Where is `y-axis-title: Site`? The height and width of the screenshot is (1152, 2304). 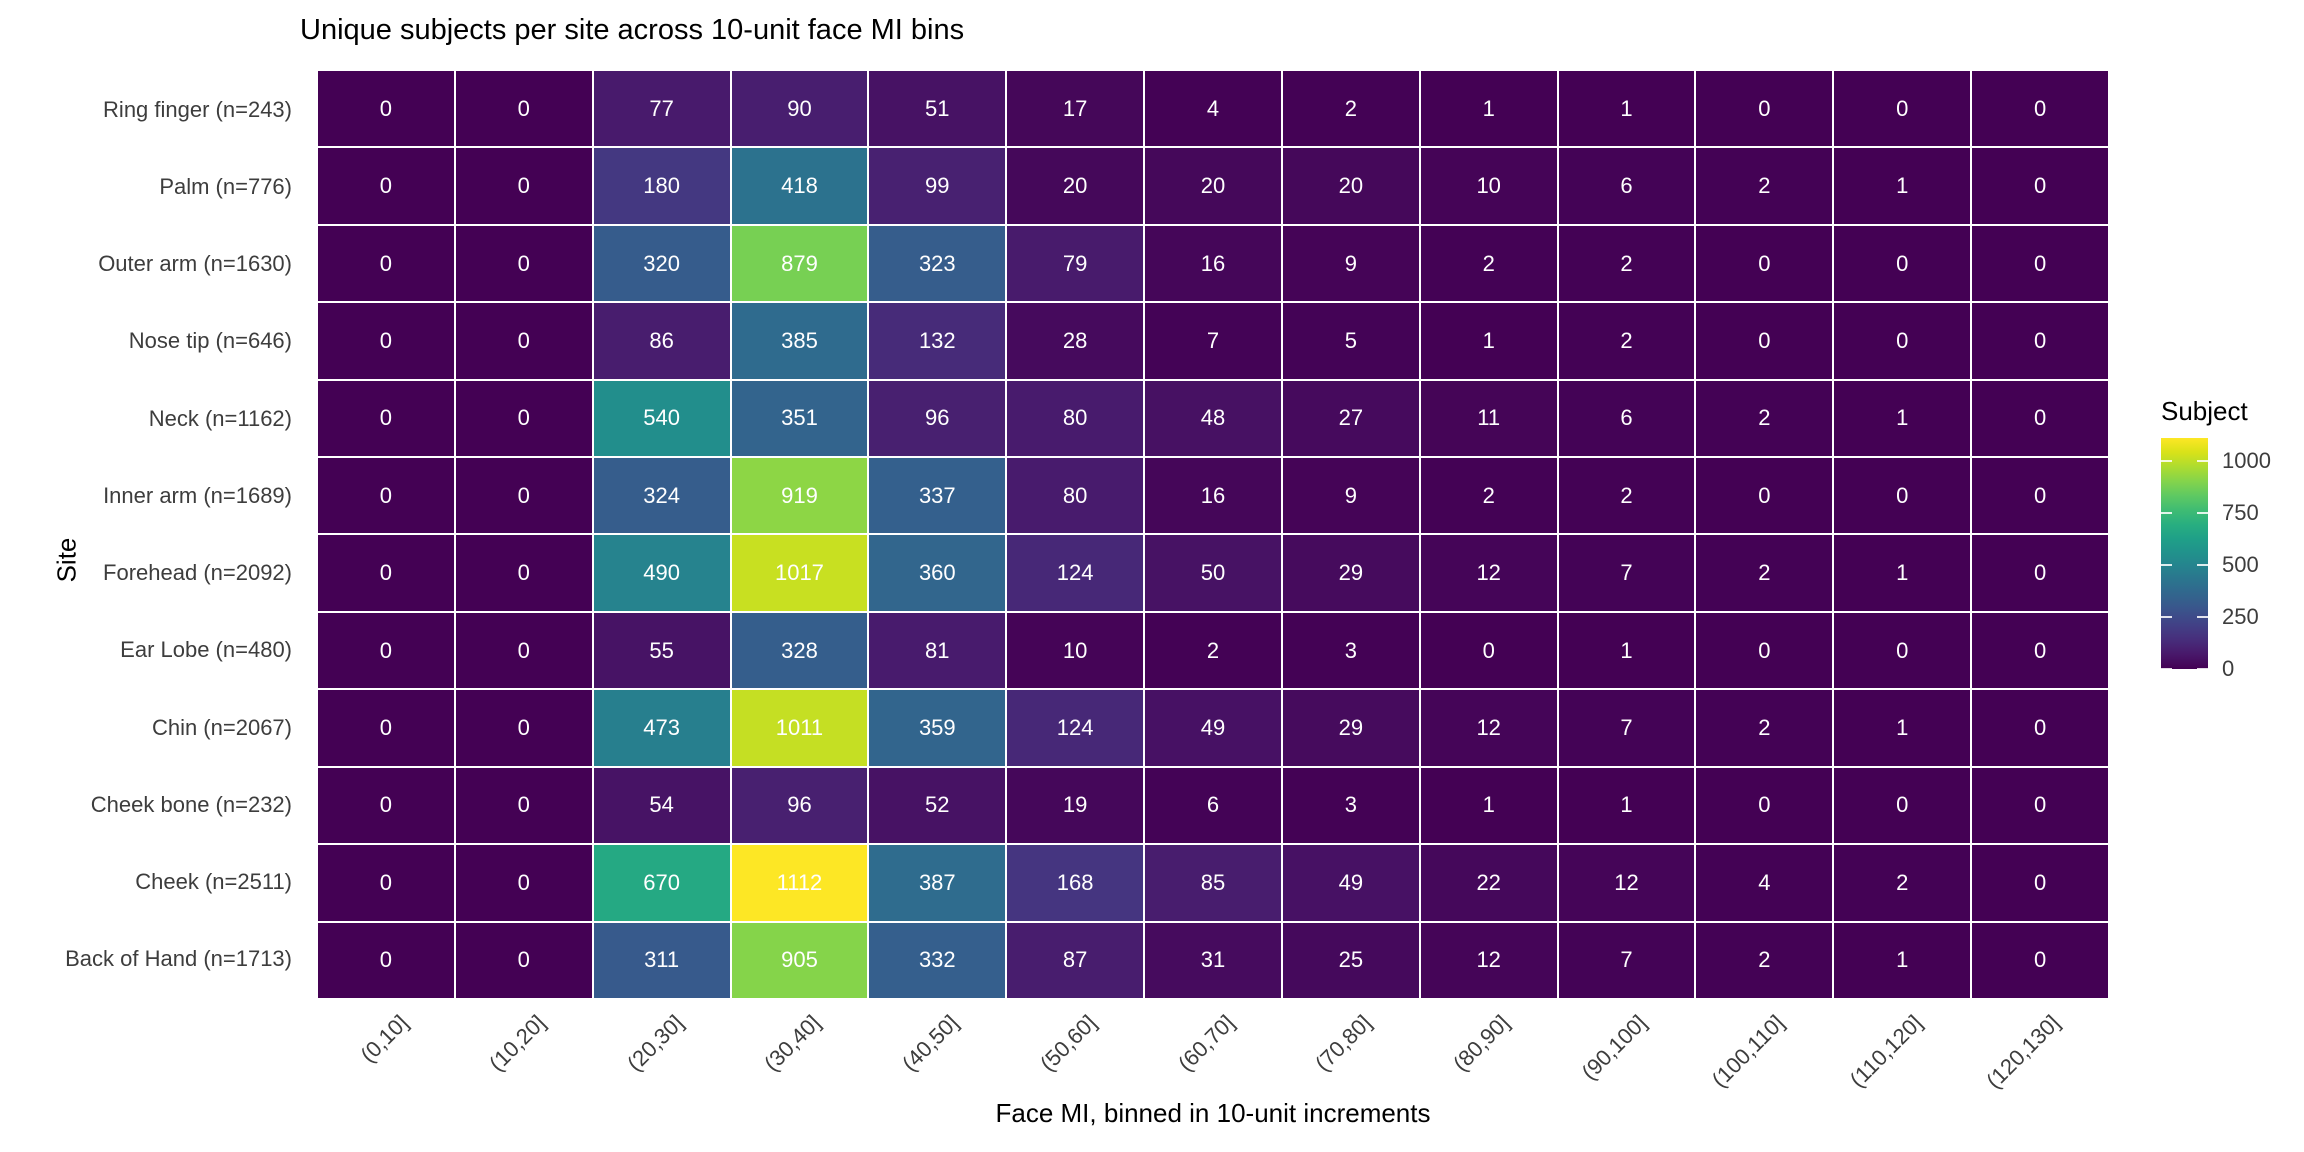 y-axis-title: Site is located at coordinates (66, 560).